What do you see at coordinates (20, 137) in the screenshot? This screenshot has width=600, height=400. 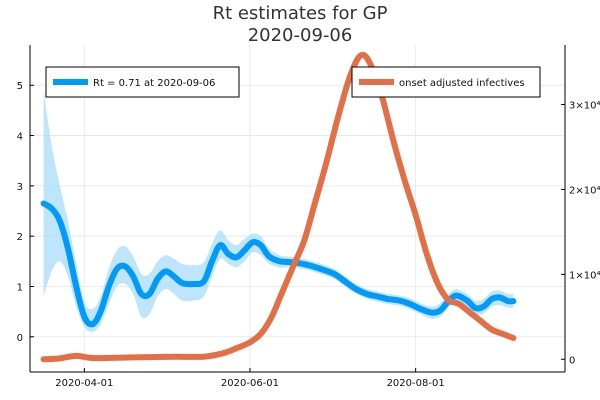 I see `y-left-tick-label: 4` at bounding box center [20, 137].